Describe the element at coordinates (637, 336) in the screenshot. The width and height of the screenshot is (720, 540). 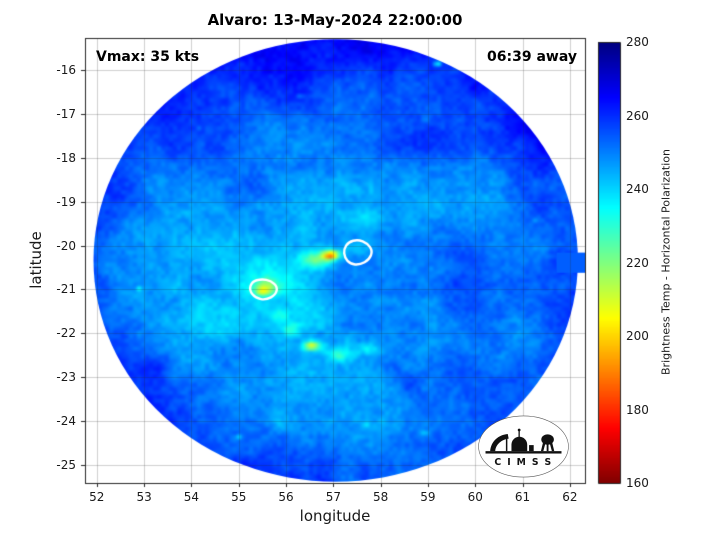
I see `colorbar-tick-label: 200` at that location.